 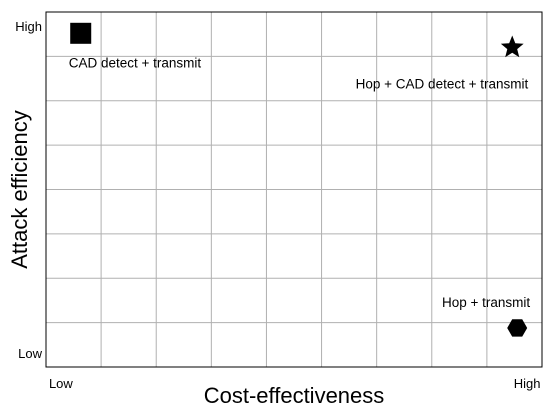 I want to click on y-tick-label: High, so click(x=28, y=26).